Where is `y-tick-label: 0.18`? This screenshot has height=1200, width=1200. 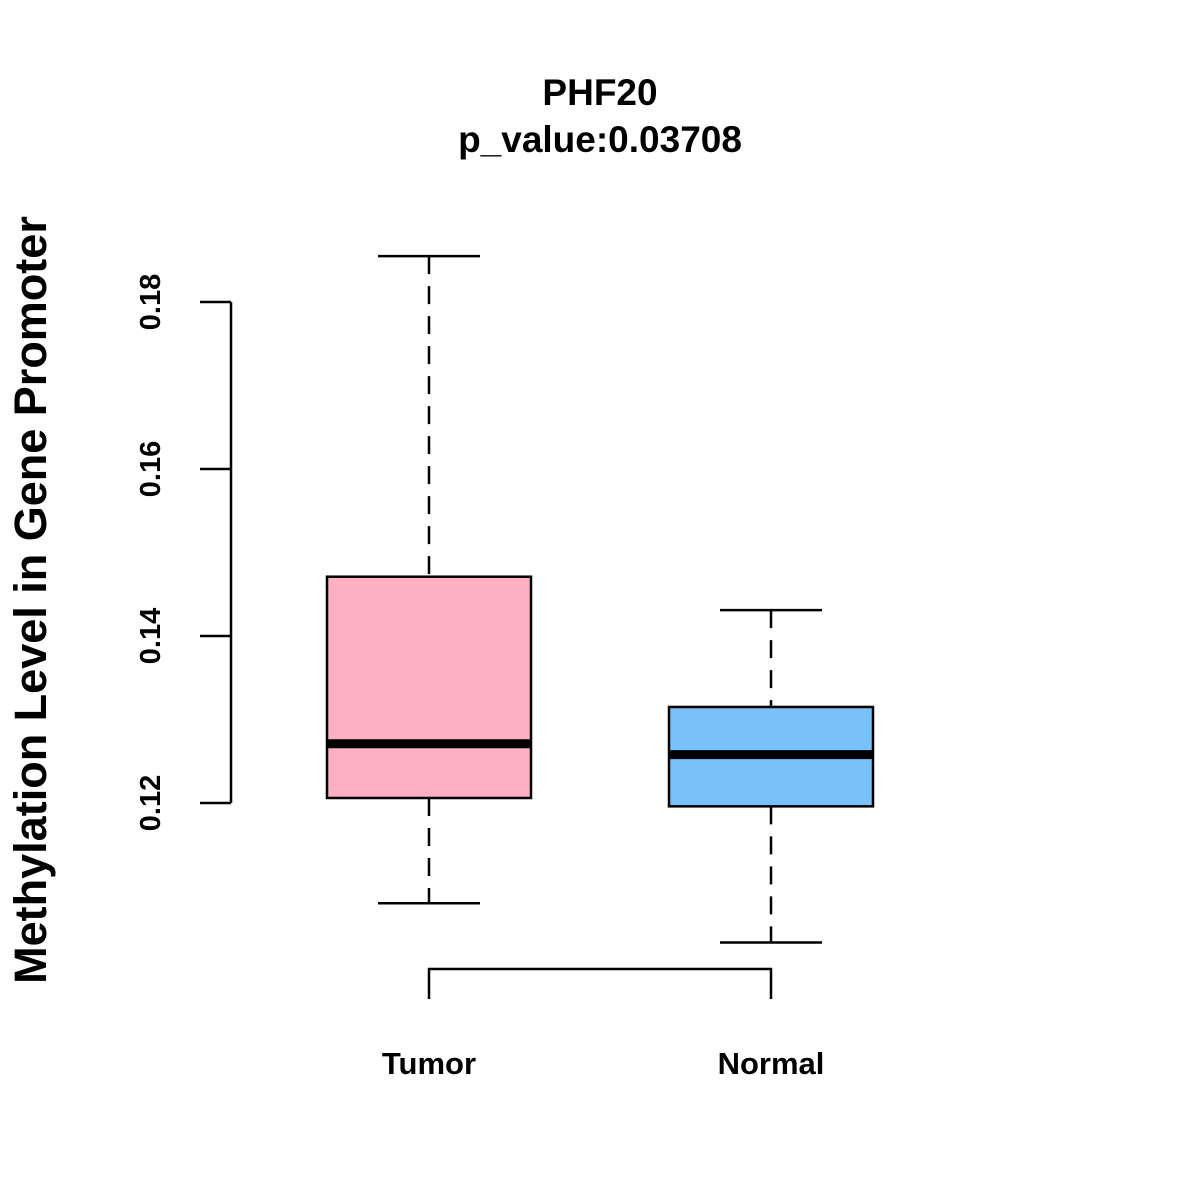 y-tick-label: 0.18 is located at coordinates (151, 302).